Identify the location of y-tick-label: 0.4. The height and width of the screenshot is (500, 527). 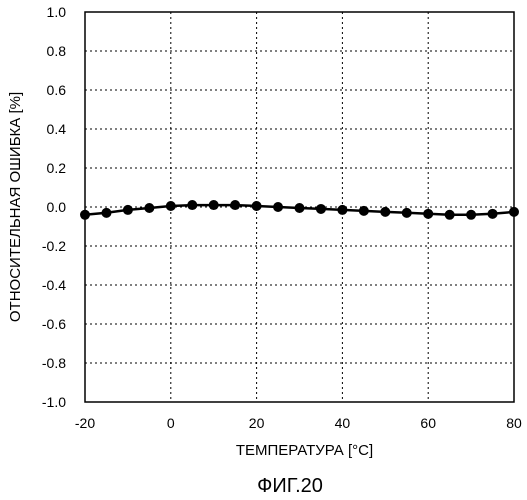
(57, 129).